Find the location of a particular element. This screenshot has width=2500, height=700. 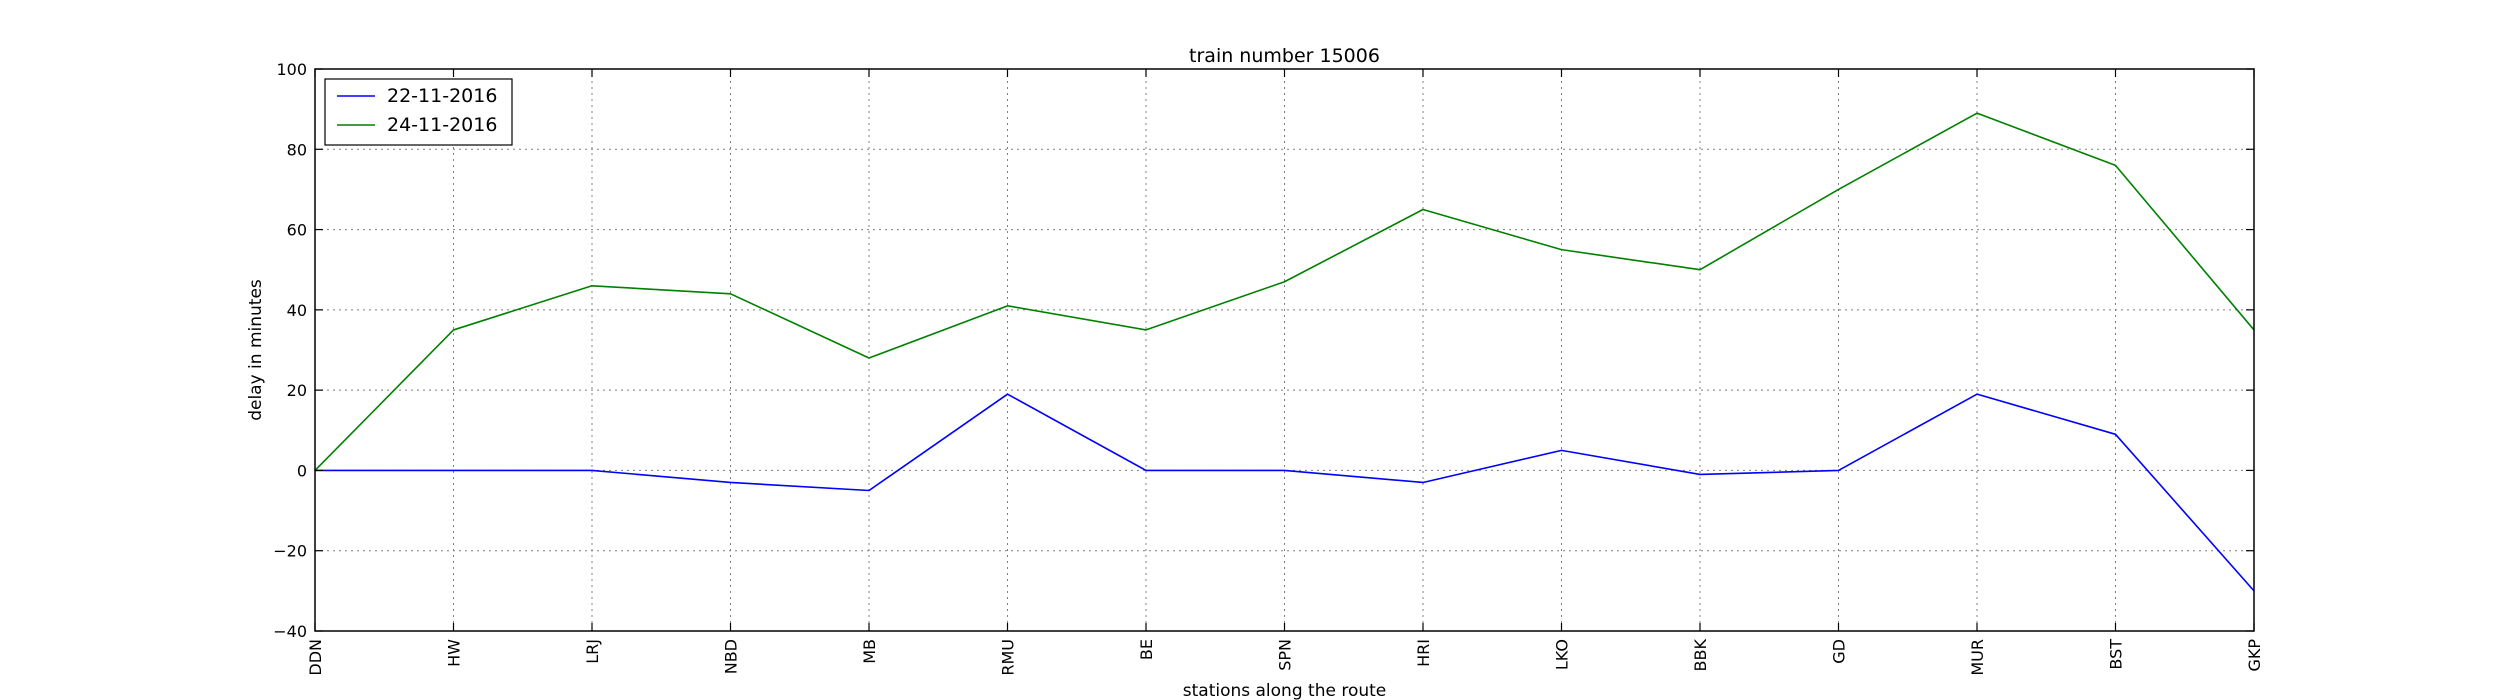

y-tick-label: 20 is located at coordinates (297, 390).